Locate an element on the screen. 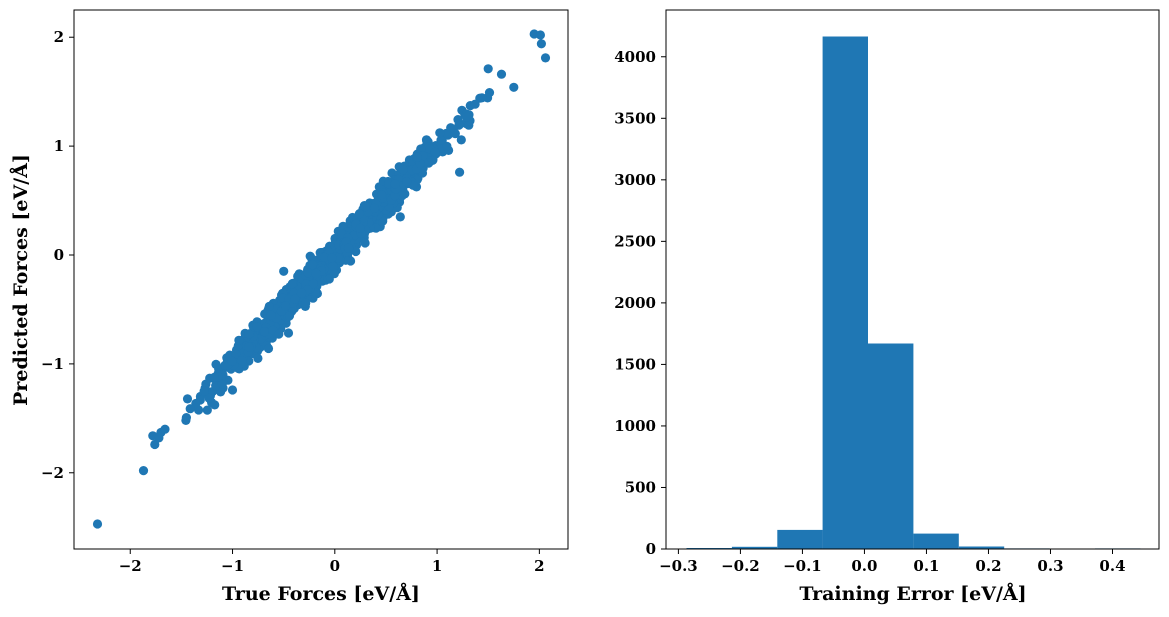 The image size is (1169, 617). histogram-x-tick-label: −0.3 is located at coordinates (678, 566).